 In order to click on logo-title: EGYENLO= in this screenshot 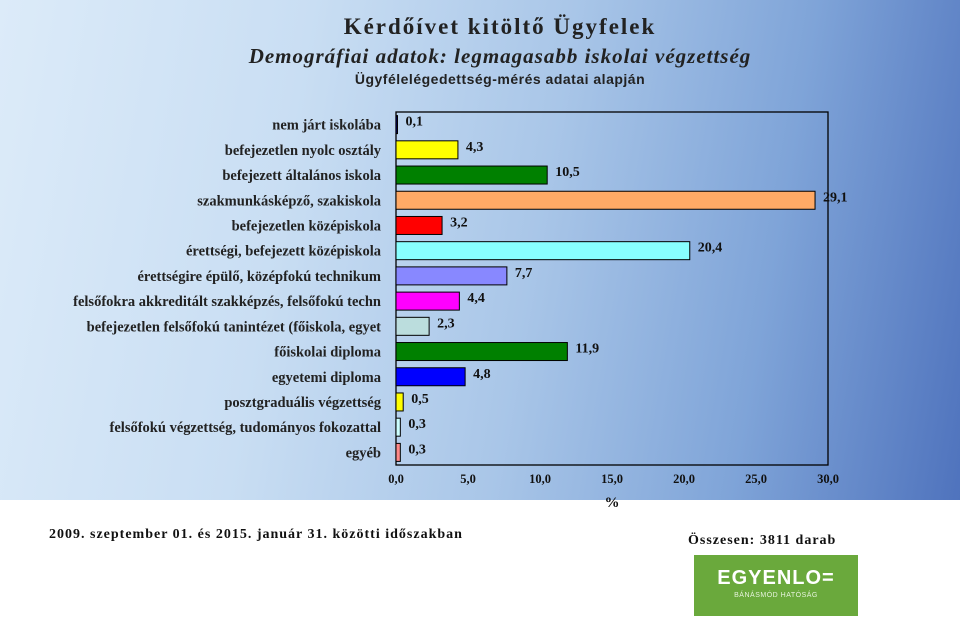, I will do `click(776, 578)`.